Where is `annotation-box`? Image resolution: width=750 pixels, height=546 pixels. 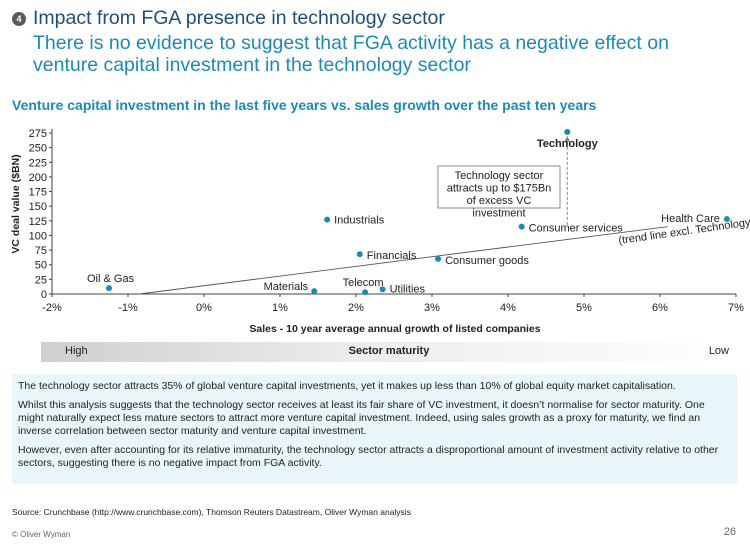 annotation-box is located at coordinates (499, 187).